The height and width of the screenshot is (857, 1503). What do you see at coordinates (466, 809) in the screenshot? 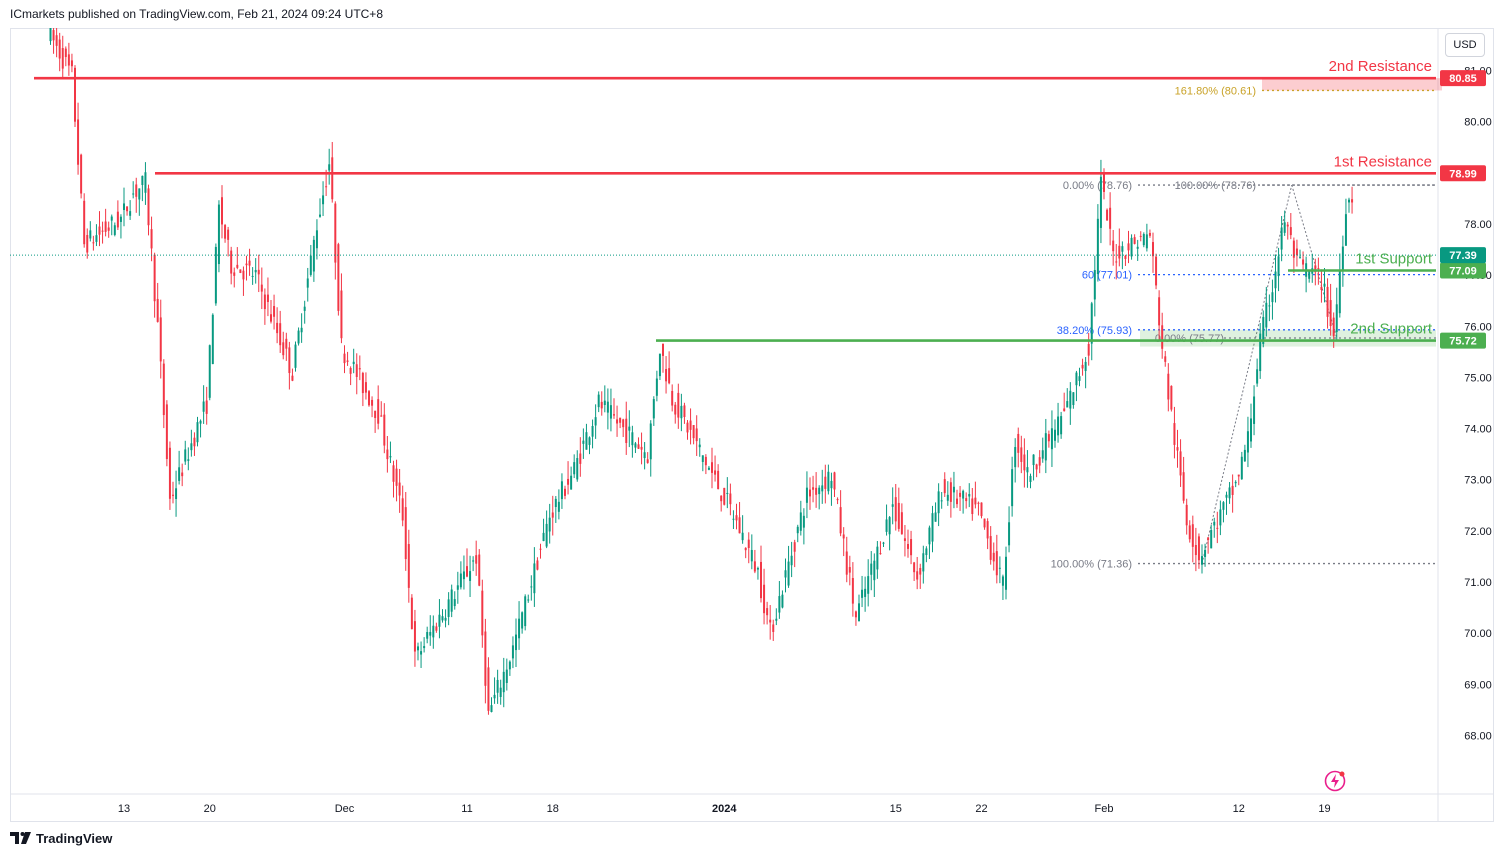
I see `x-tick-label: 11` at bounding box center [466, 809].